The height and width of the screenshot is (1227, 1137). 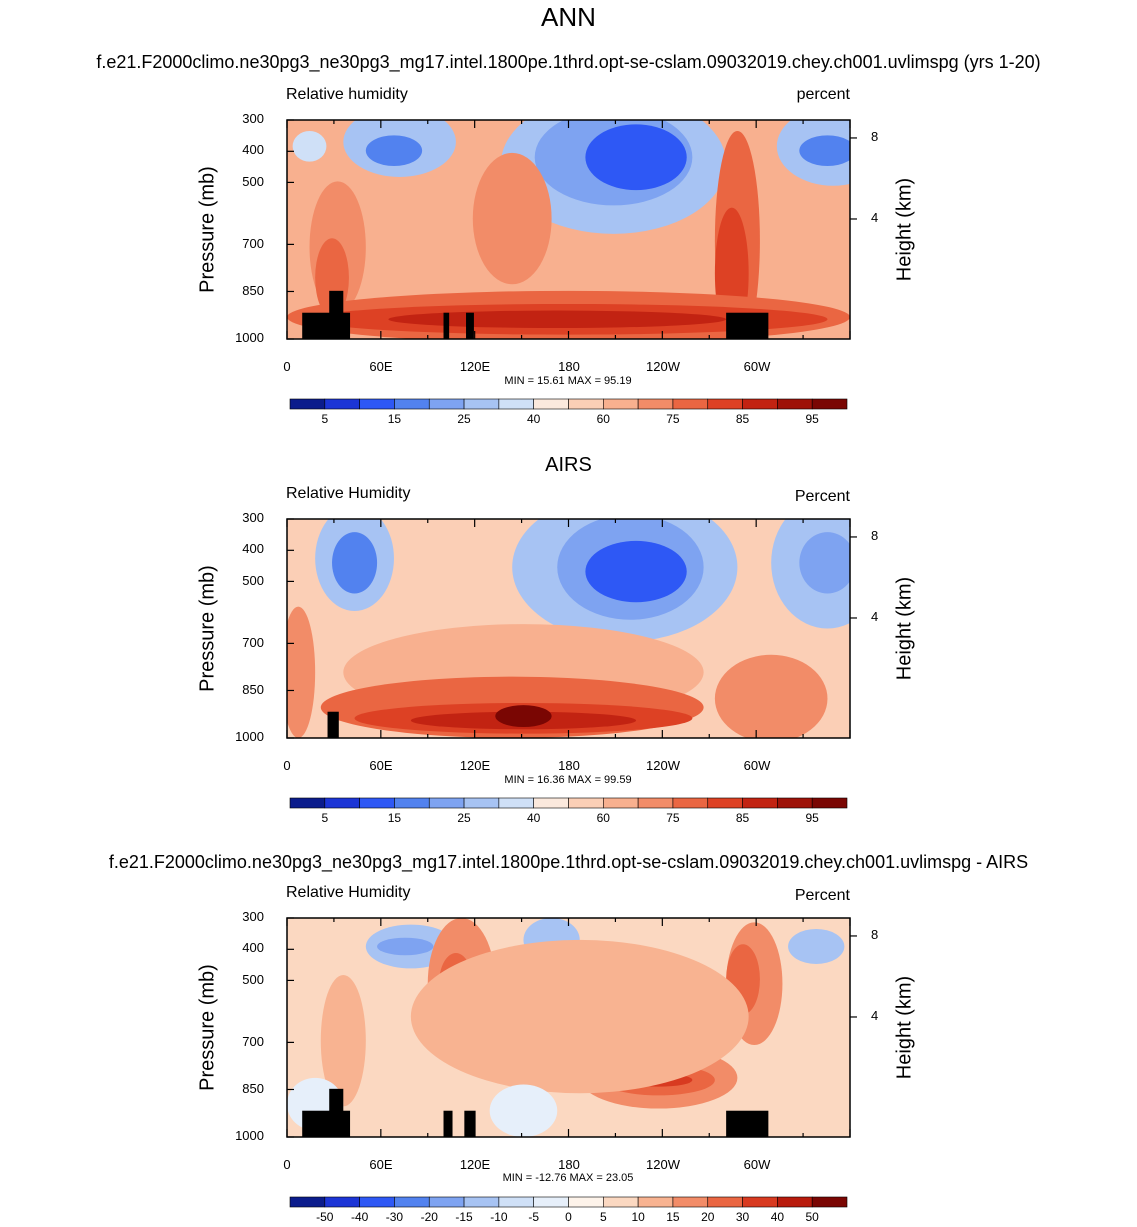 I want to click on panel-3-ytick-right: 4, so click(x=875, y=1015).